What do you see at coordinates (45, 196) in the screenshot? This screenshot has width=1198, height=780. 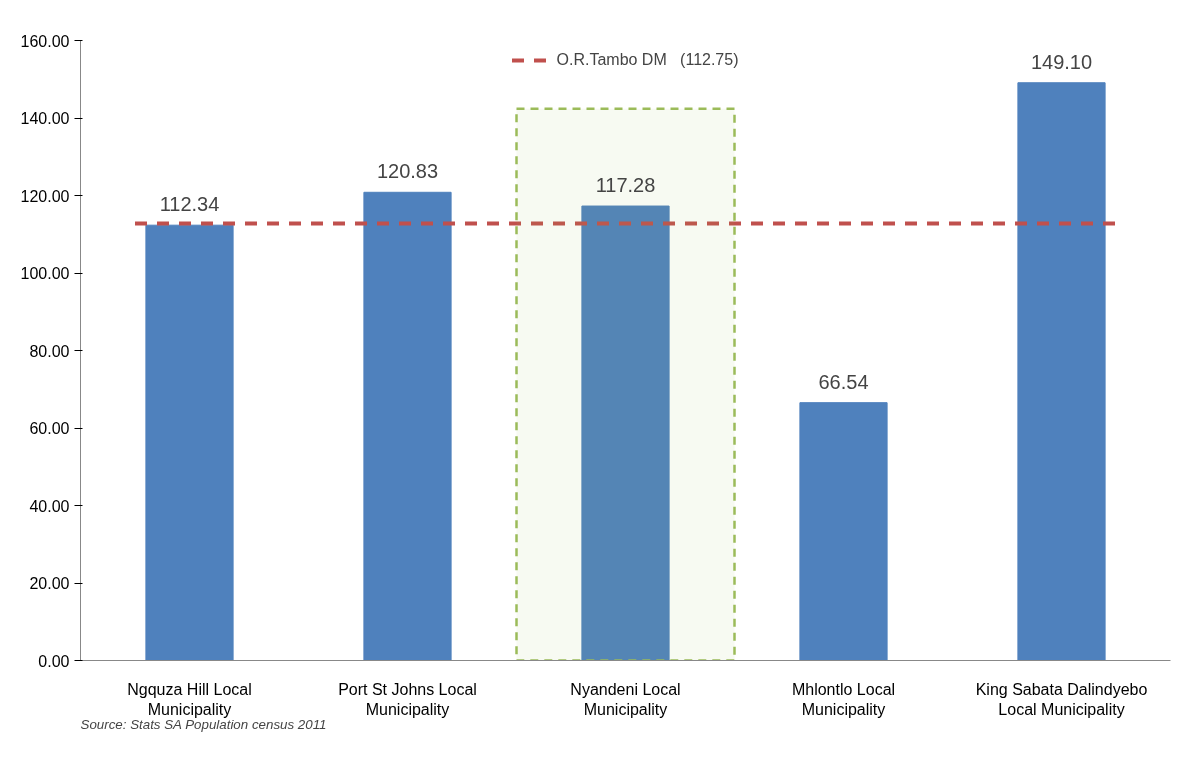 I see `y-tick-label: 120.00` at bounding box center [45, 196].